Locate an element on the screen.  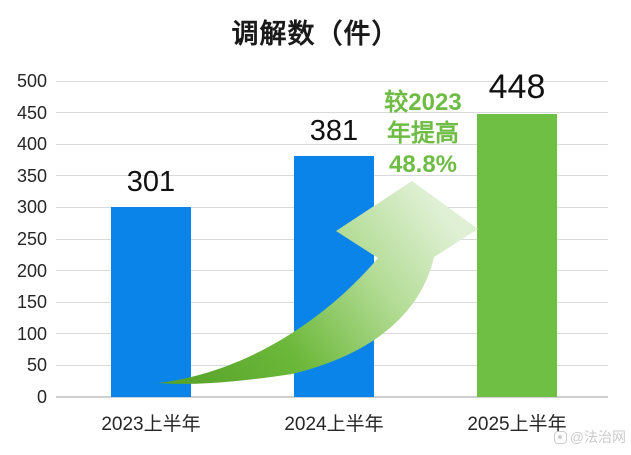
value-label-381: 381 is located at coordinates (334, 131).